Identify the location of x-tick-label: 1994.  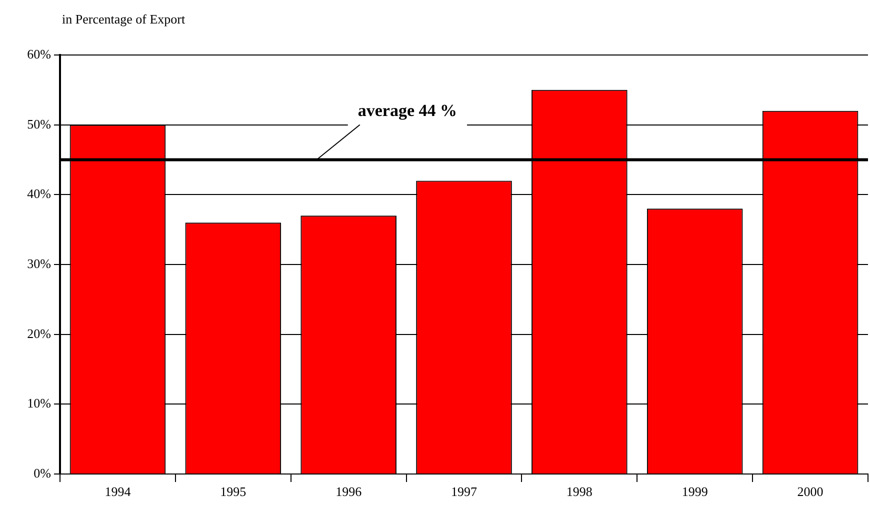
(118, 492).